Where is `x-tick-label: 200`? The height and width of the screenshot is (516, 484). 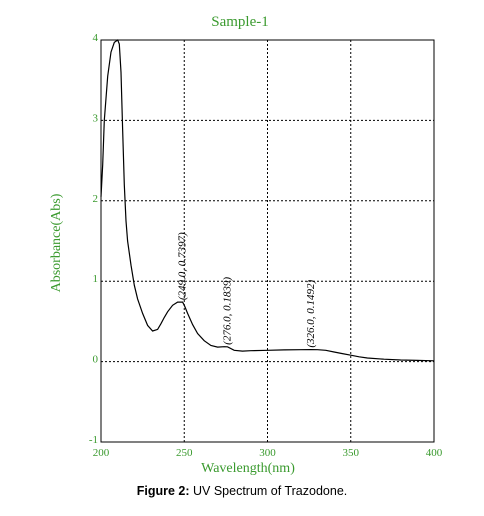
x-tick-label: 200 is located at coordinates (101, 453).